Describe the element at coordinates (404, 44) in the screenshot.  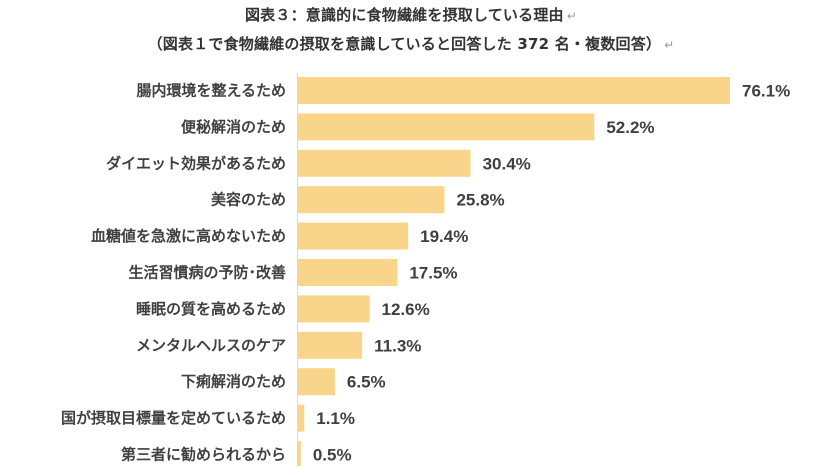
I see `chart-subtitle-text: （図表１で食物繊維の摂取を意識していると回答した 372 名・複数回答）` at that location.